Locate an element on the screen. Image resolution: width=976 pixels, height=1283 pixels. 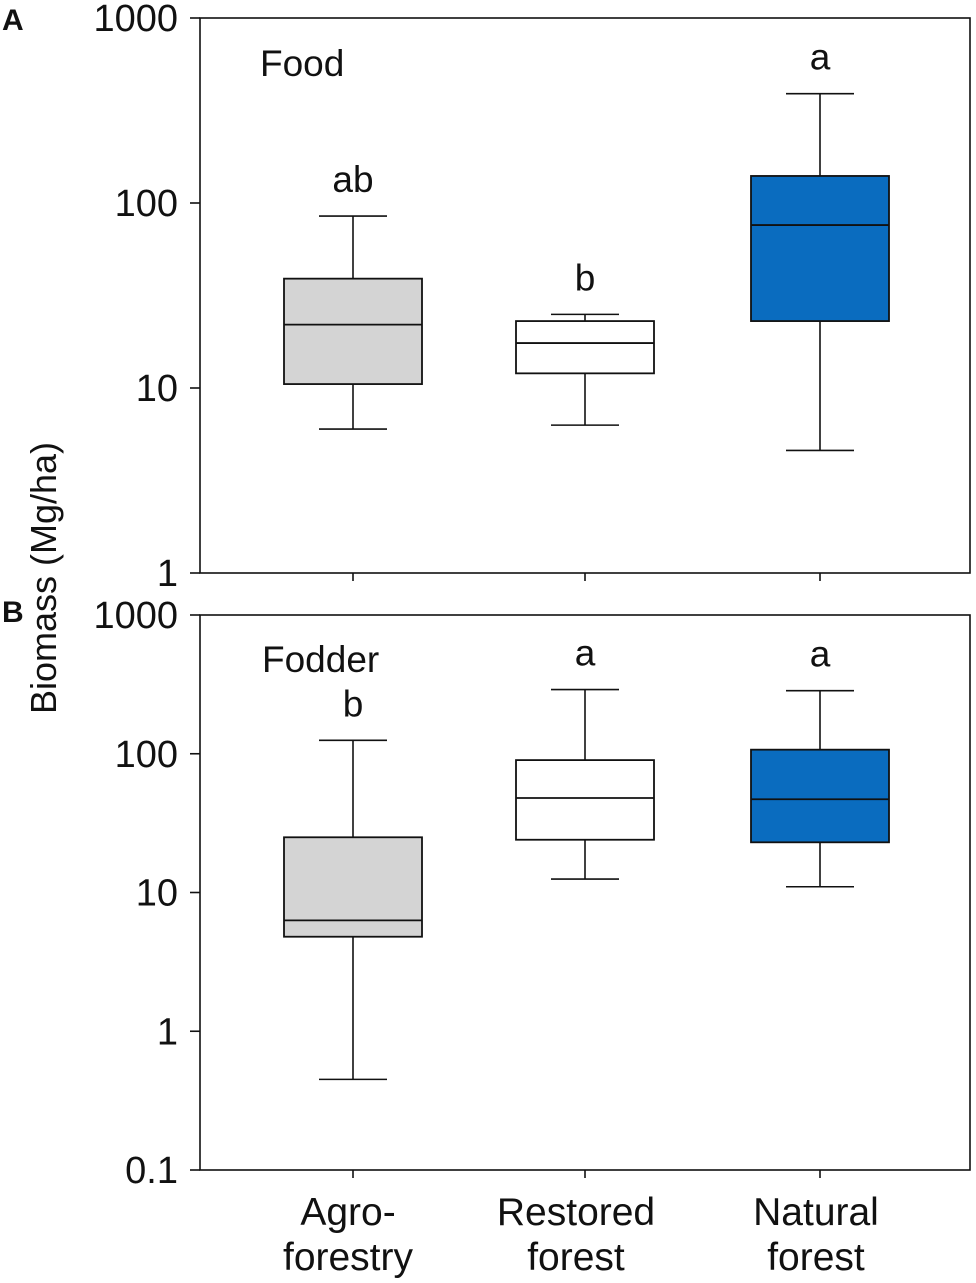
x-tick-label-natural-line1: Natural is located at coordinates (816, 1212).